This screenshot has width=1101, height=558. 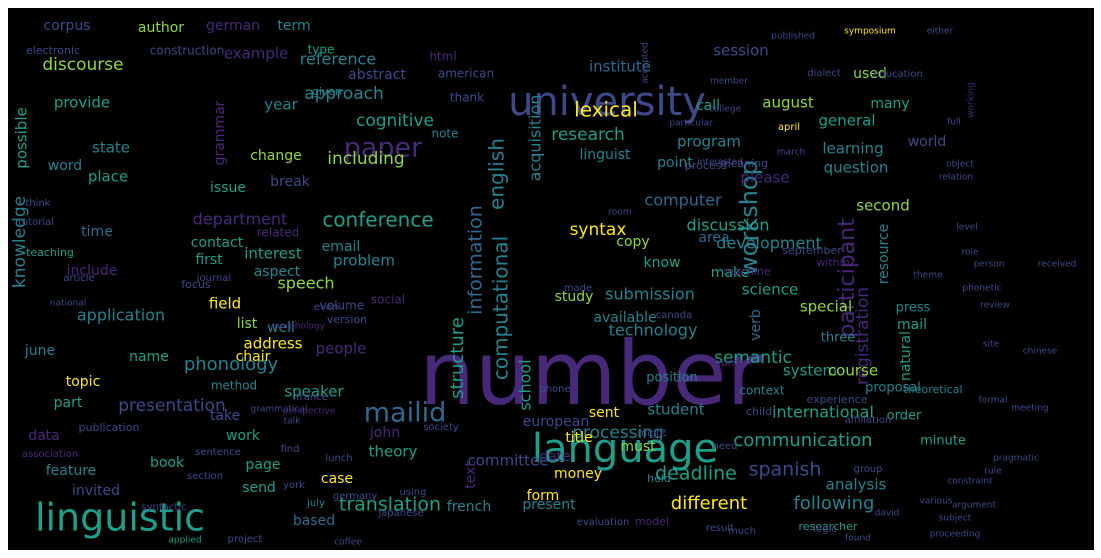 What do you see at coordinates (675, 163) in the screenshot?
I see `word-point: point` at bounding box center [675, 163].